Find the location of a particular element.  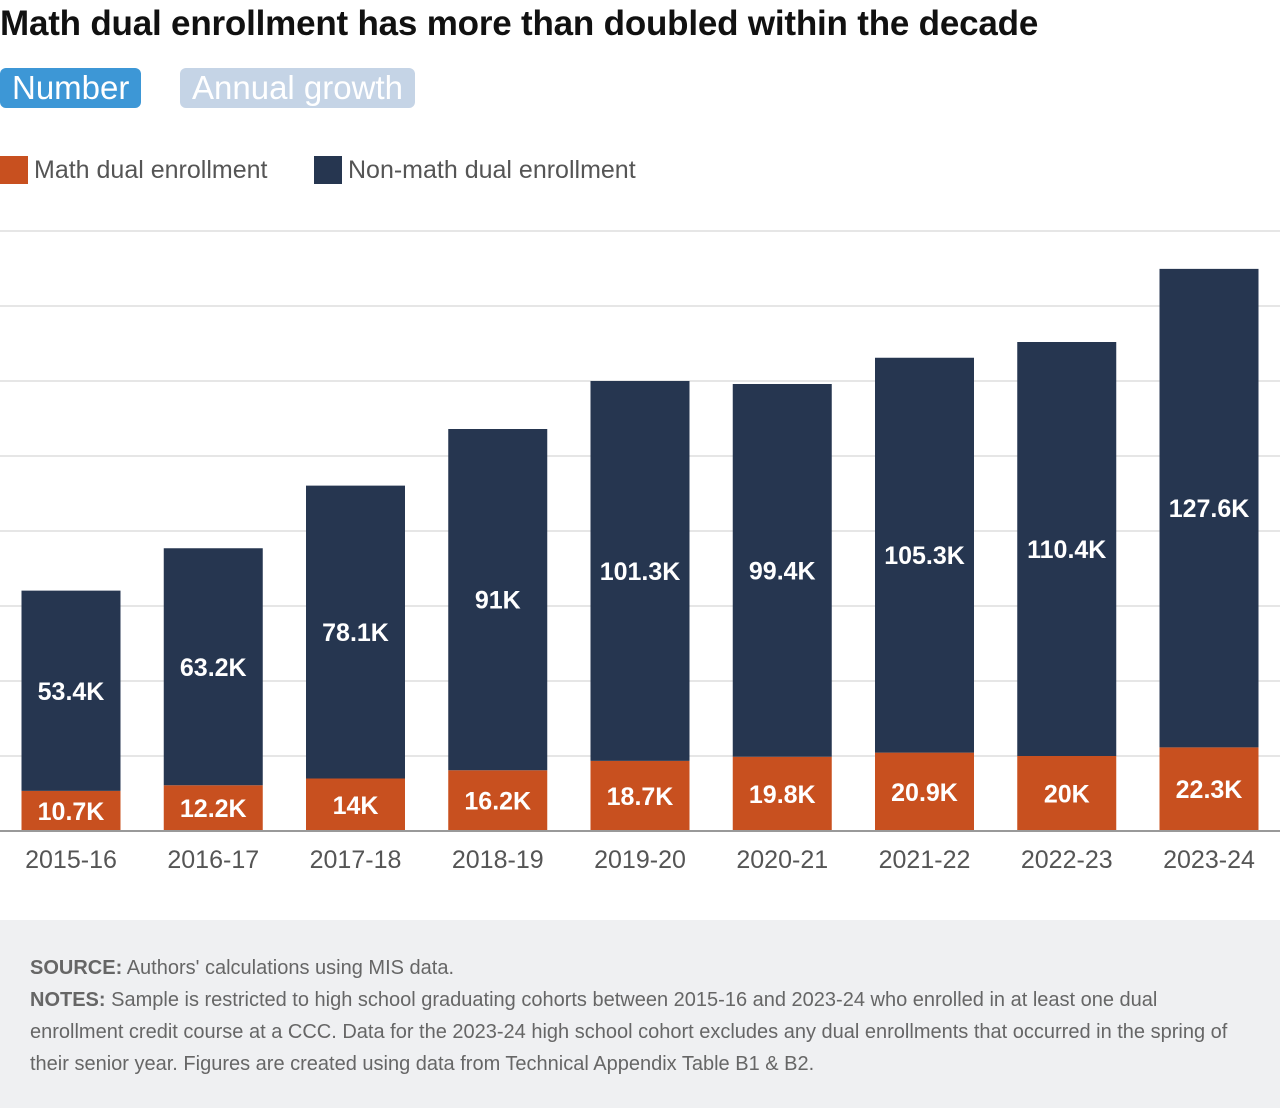

x-tick-label: 2019-20 is located at coordinates (640, 860).